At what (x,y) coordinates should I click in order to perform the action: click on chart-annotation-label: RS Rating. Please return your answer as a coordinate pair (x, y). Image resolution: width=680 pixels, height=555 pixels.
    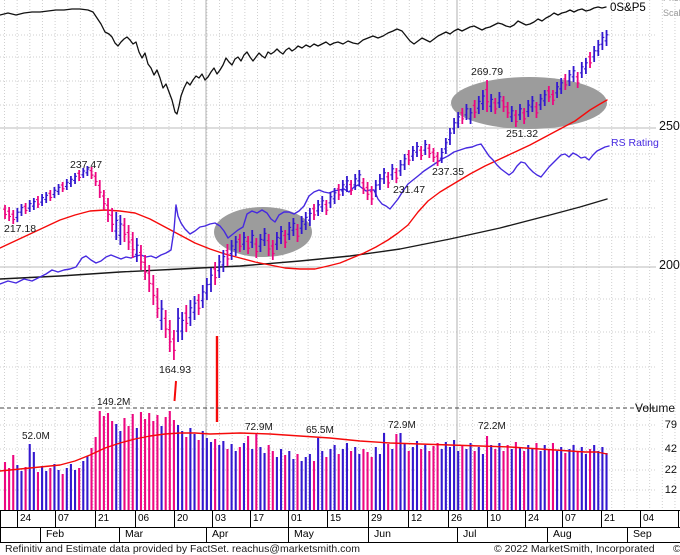
    Looking at the image, I should click on (635, 143).